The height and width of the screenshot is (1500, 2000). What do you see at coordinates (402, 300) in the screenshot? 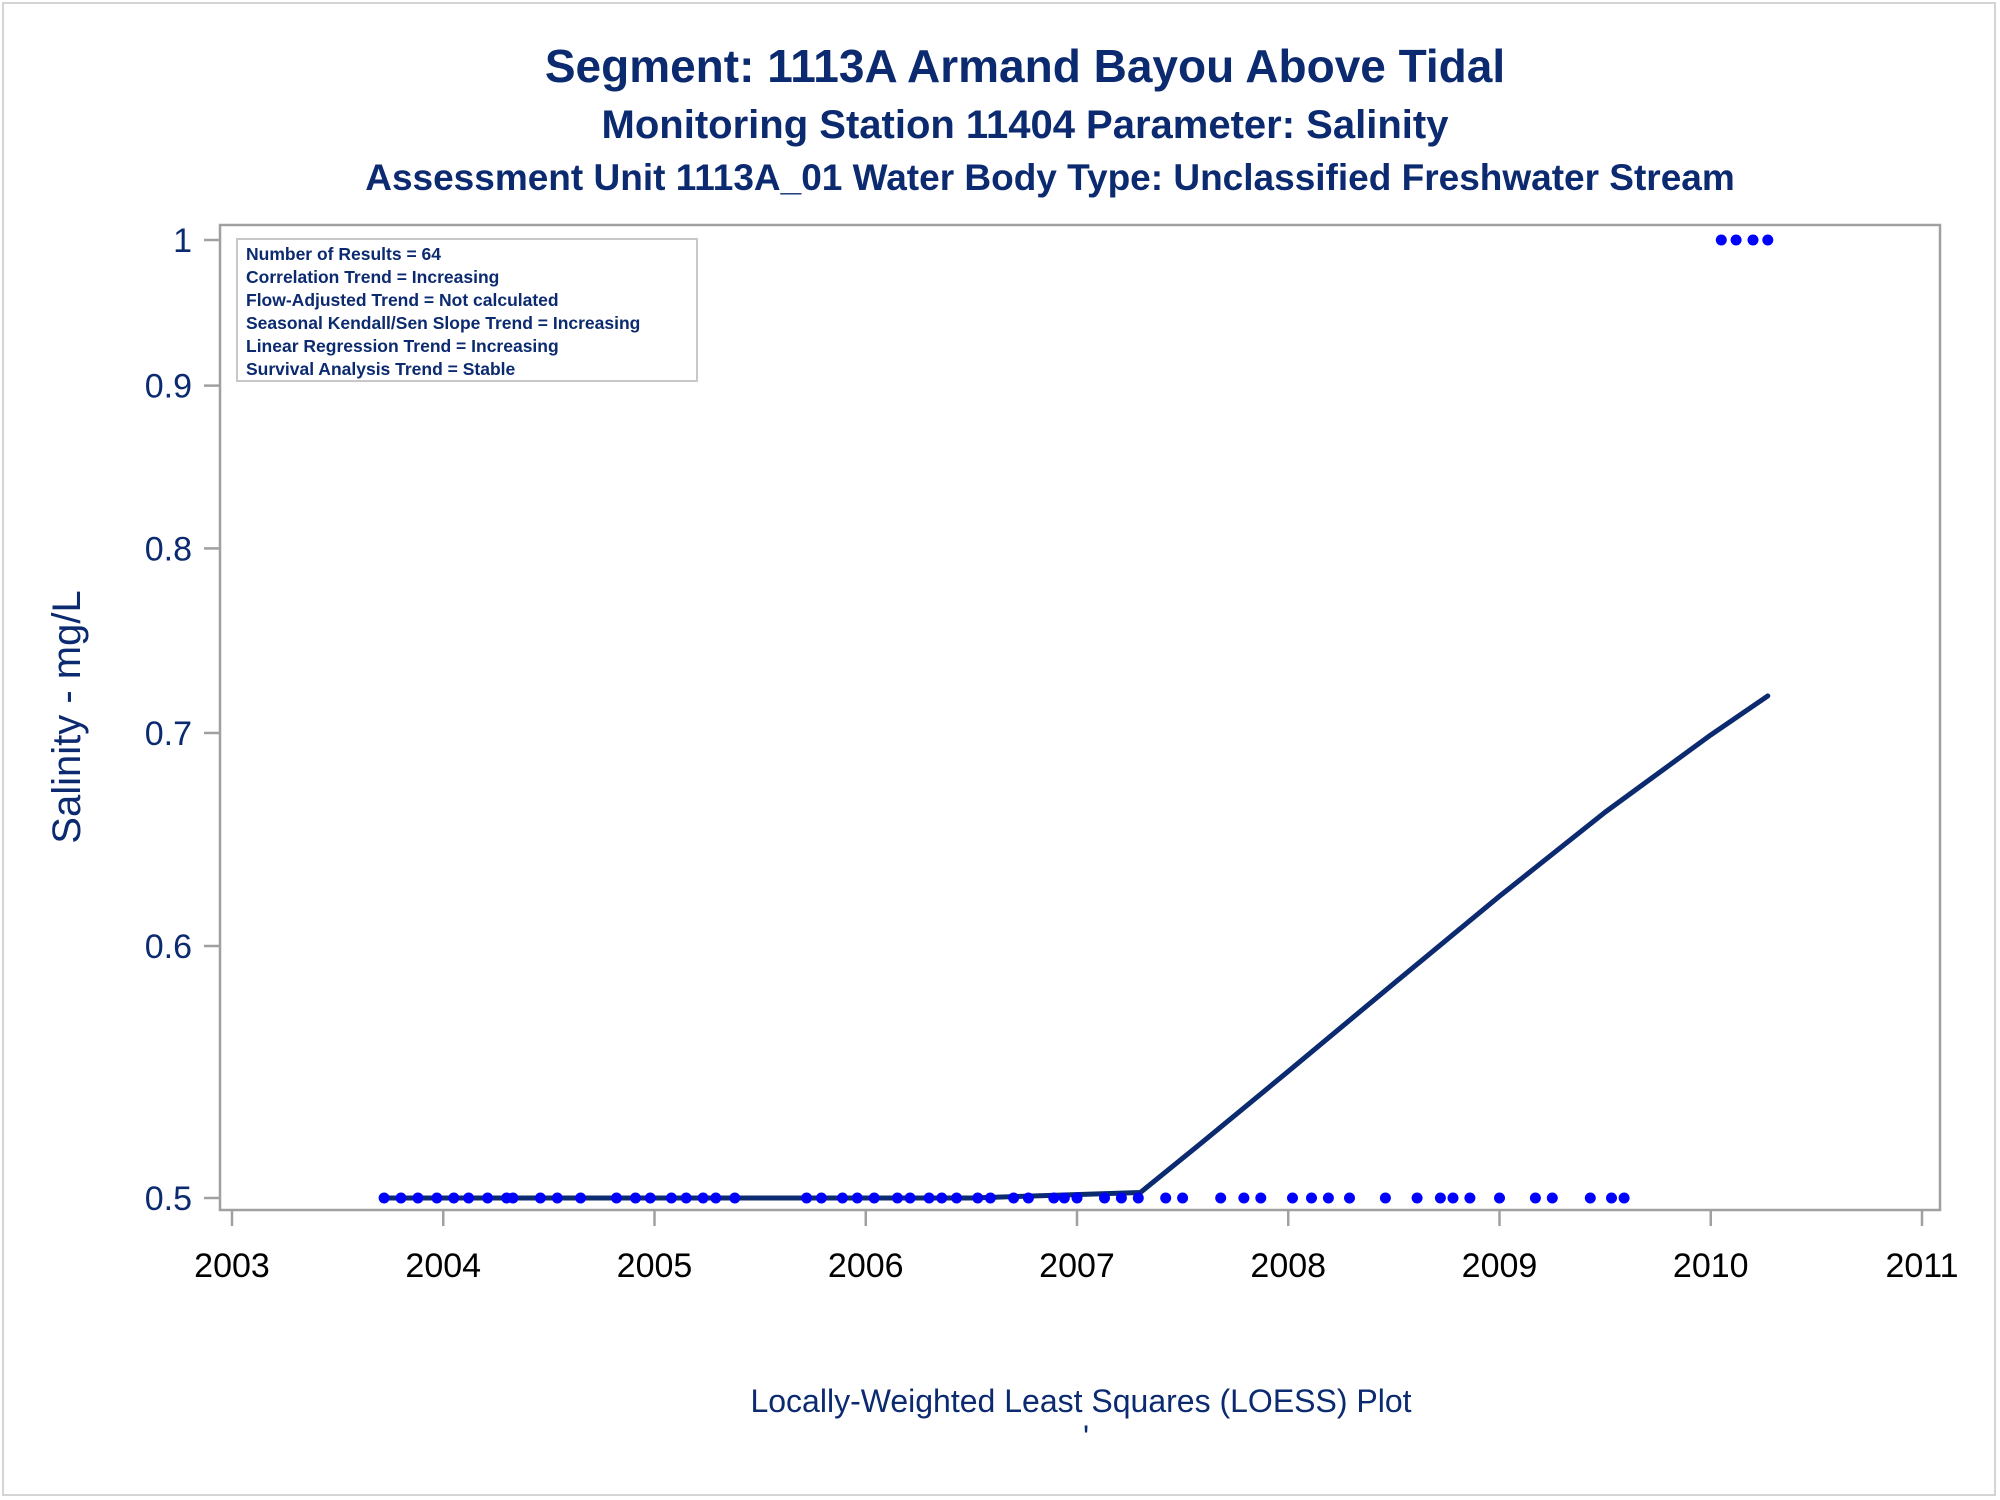
I see `trend-summary-line: Flow-Adjusted Trend = Not calculated` at bounding box center [402, 300].